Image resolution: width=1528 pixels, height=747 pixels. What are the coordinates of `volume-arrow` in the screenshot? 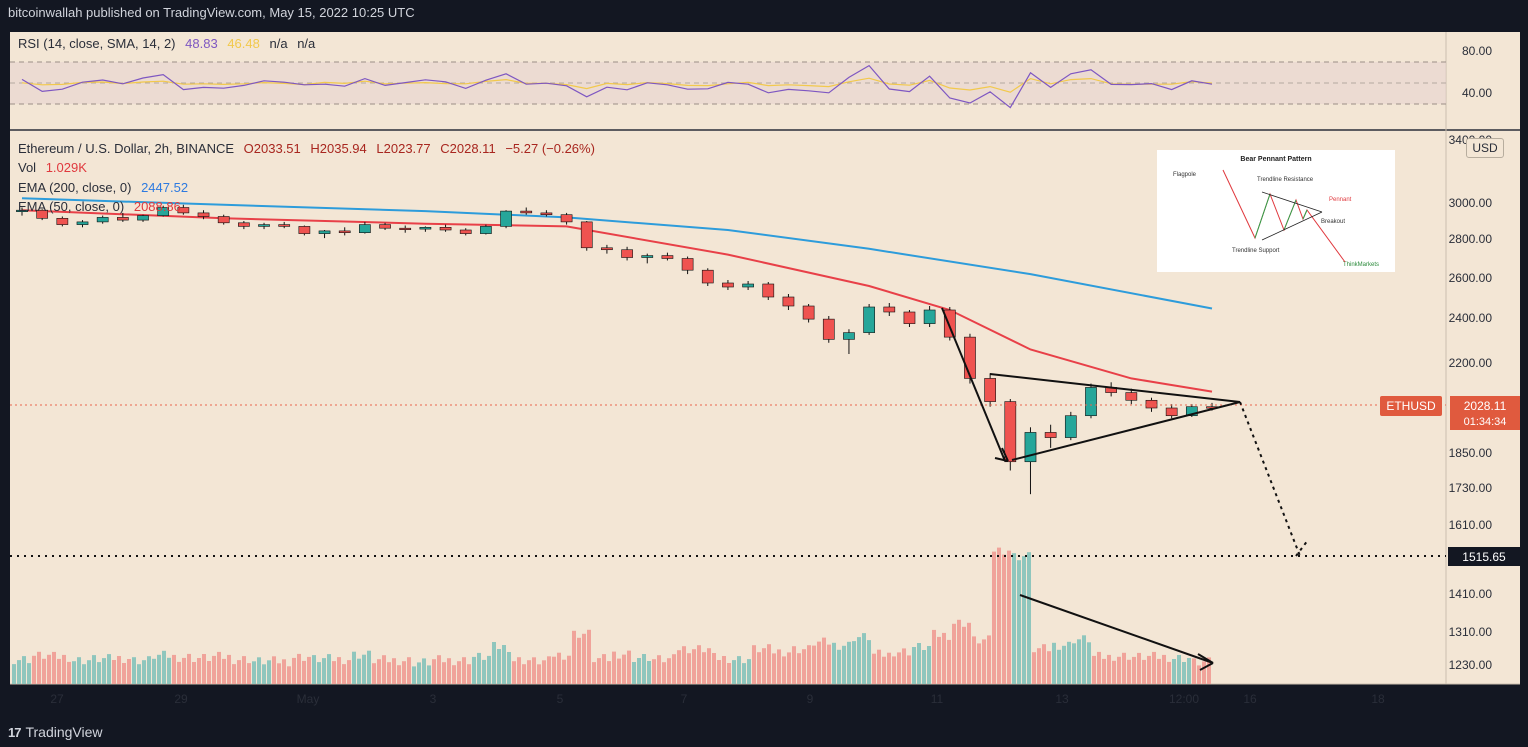 It's located at (1116, 629).